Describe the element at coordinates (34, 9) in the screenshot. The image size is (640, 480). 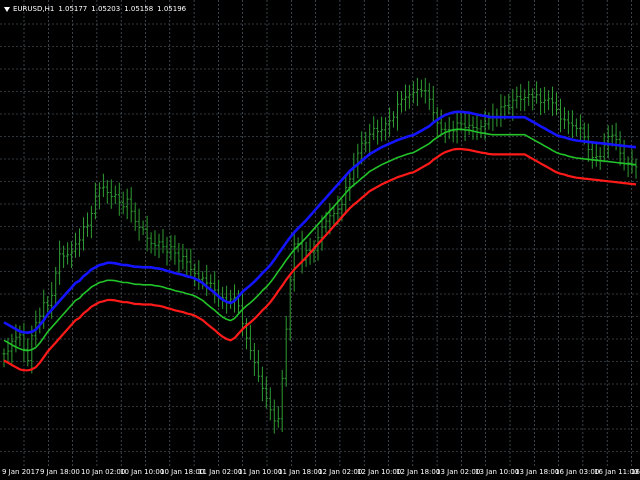
I see `symbol-label: EURUSD,H1` at that location.